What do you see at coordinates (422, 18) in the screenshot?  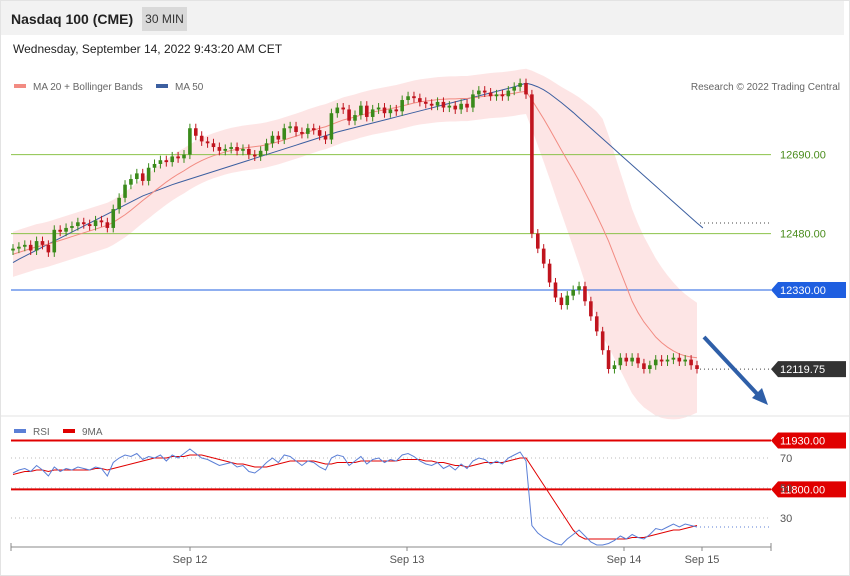 I see `header-bar: Nasdaq 100 (CME) 30 MIN` at bounding box center [422, 18].